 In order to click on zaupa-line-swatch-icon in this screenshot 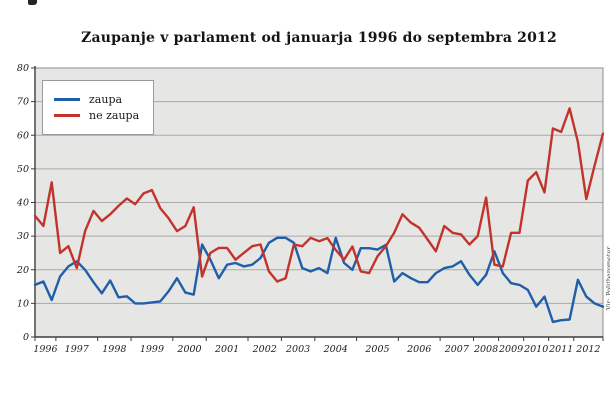, I will do `click(67, 99)`.